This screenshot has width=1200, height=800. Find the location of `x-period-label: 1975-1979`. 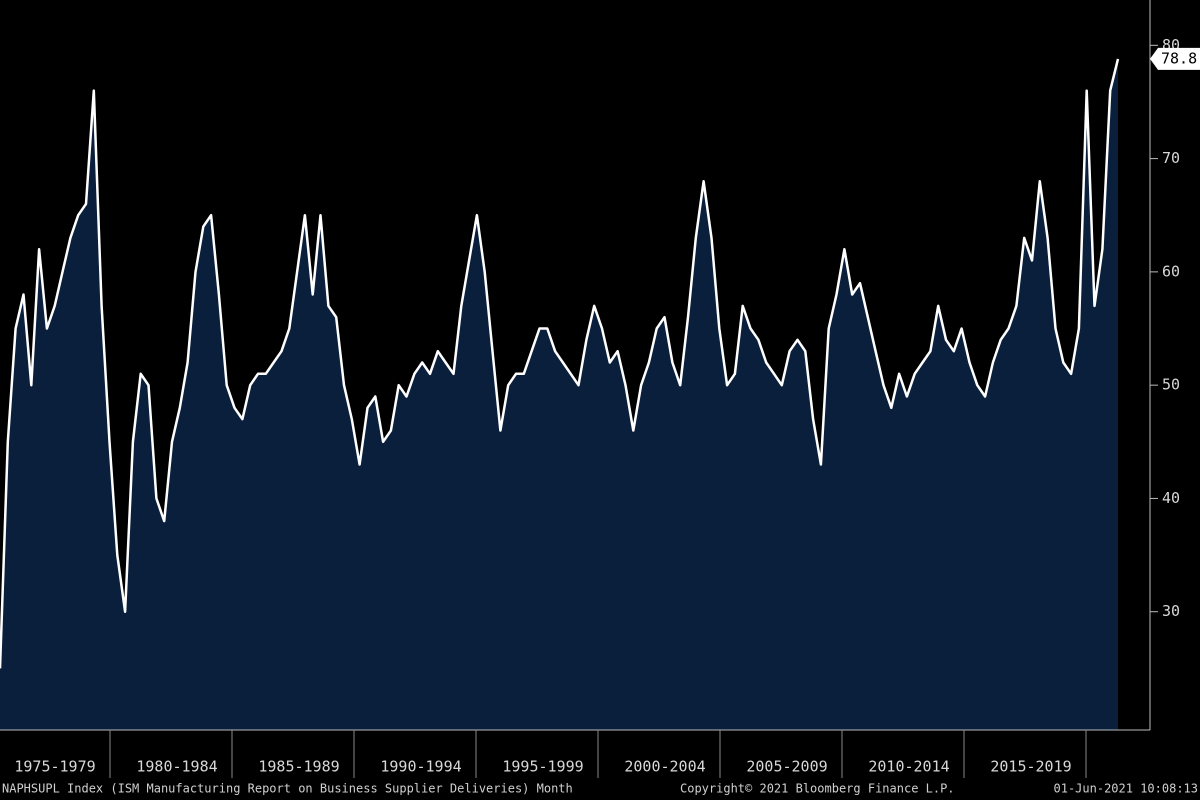

x-period-label: 1975-1979 is located at coordinates (54, 767).